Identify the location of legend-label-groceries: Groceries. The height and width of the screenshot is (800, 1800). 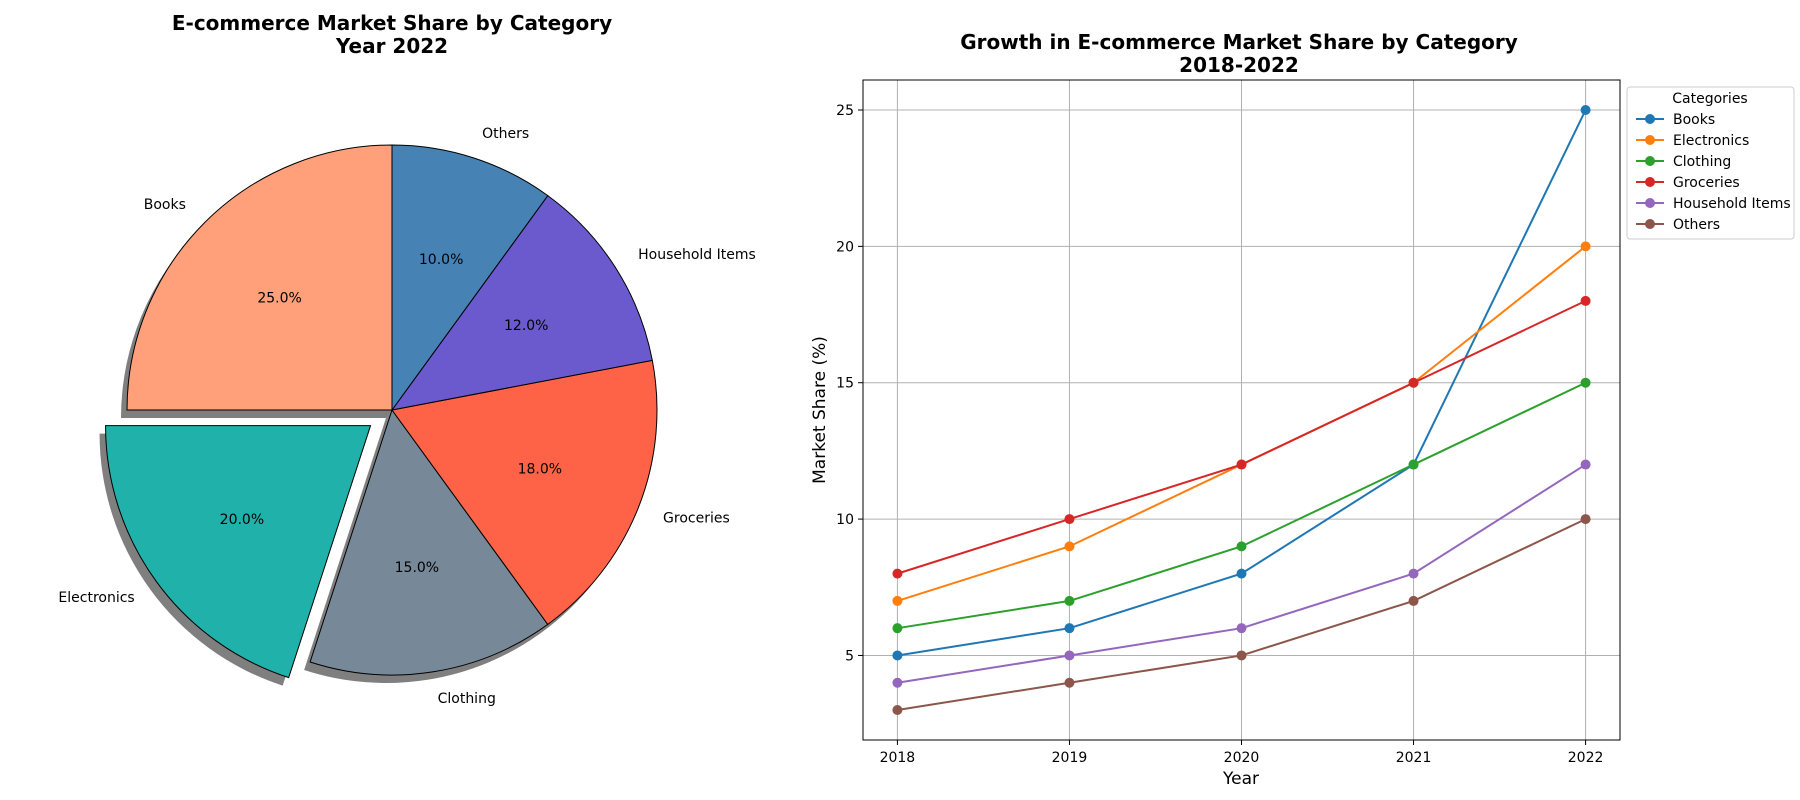
(1706, 183).